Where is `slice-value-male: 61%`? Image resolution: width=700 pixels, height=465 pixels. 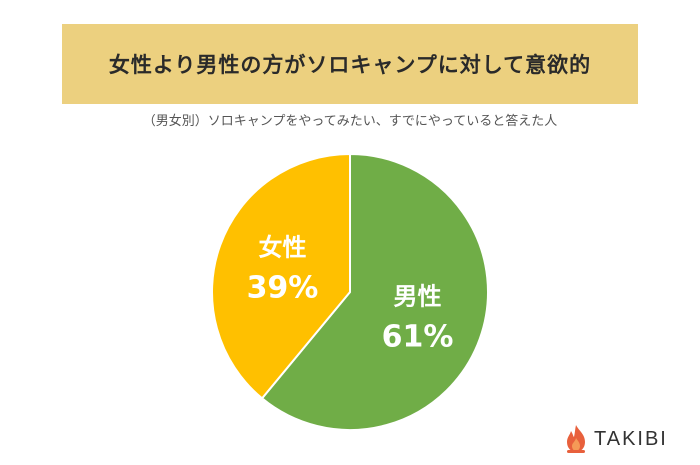 slice-value-male: 61% is located at coordinates (418, 336).